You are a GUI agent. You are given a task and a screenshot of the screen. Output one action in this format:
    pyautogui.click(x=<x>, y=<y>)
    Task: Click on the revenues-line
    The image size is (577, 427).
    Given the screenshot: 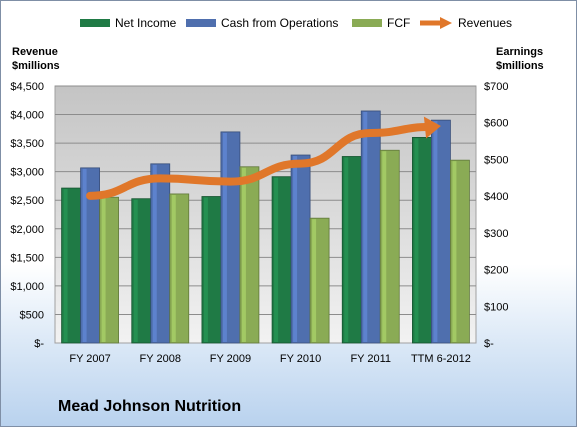 What is the action you would take?
    pyautogui.click(x=261, y=161)
    